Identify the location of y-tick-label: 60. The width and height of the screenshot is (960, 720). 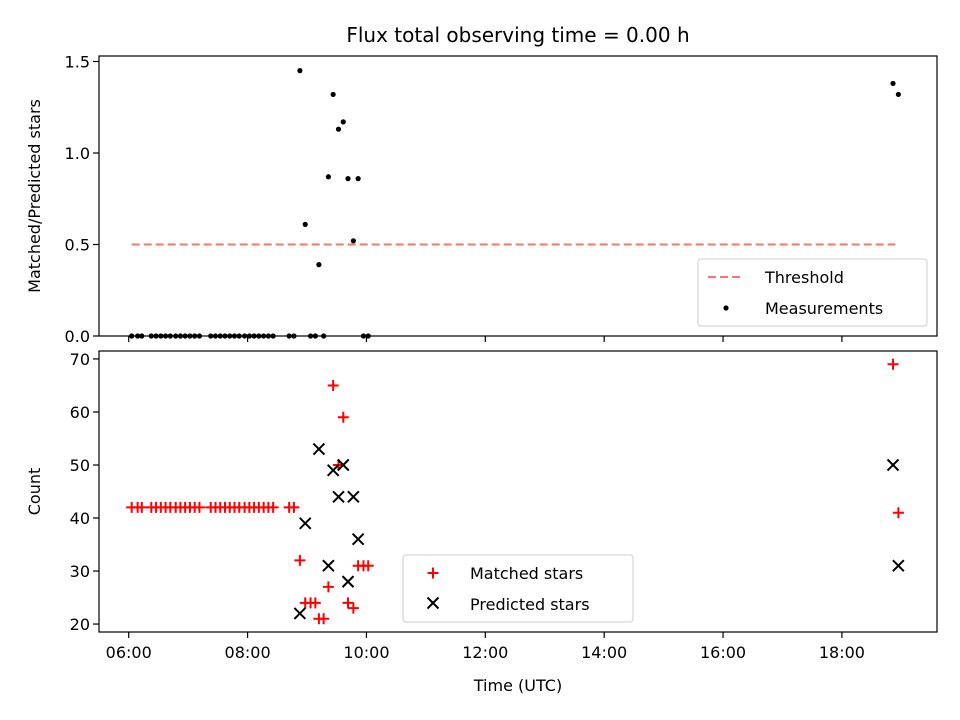
(80, 412).